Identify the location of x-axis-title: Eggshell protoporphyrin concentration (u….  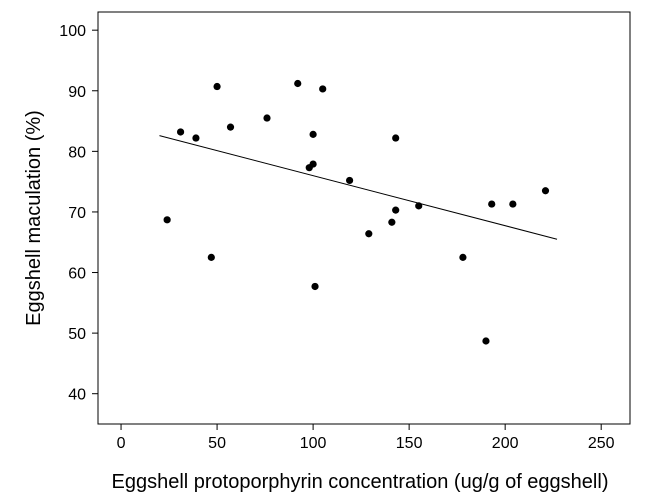
(360, 482).